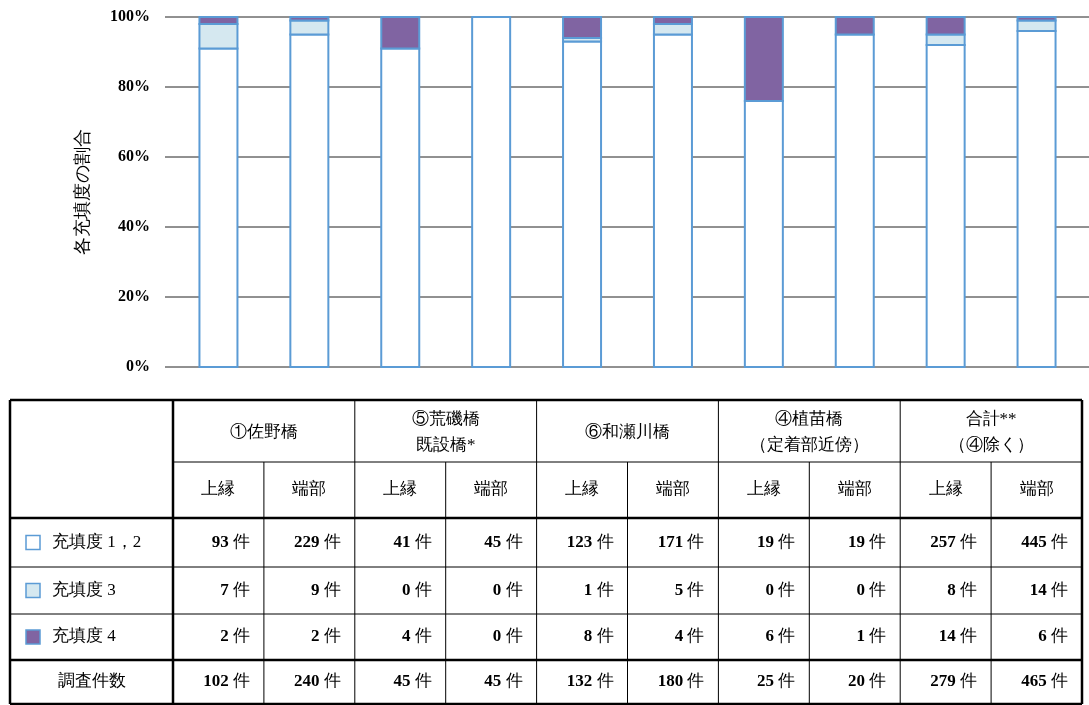 The height and width of the screenshot is (705, 1089). Describe the element at coordinates (954, 680) in the screenshot. I see `data-label: 279 件` at that location.